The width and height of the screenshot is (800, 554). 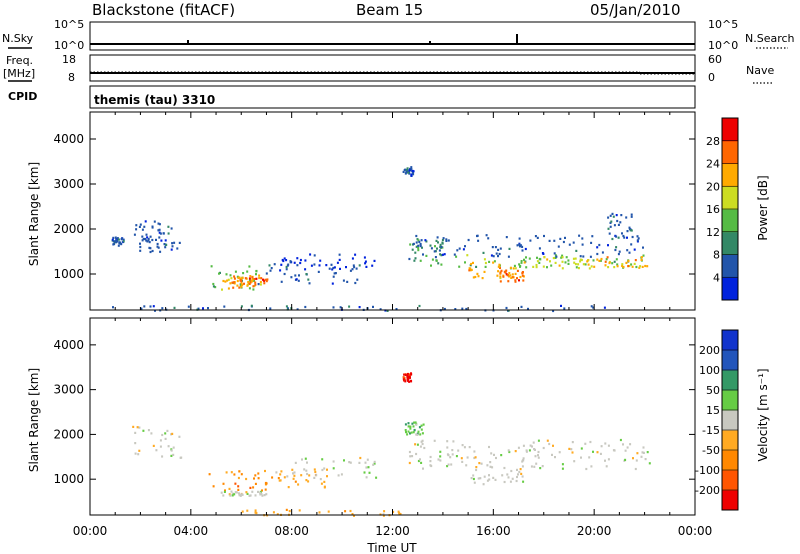 What do you see at coordinates (730, 440) in the screenshot?
I see `colorbar-swatch` at bounding box center [730, 440].